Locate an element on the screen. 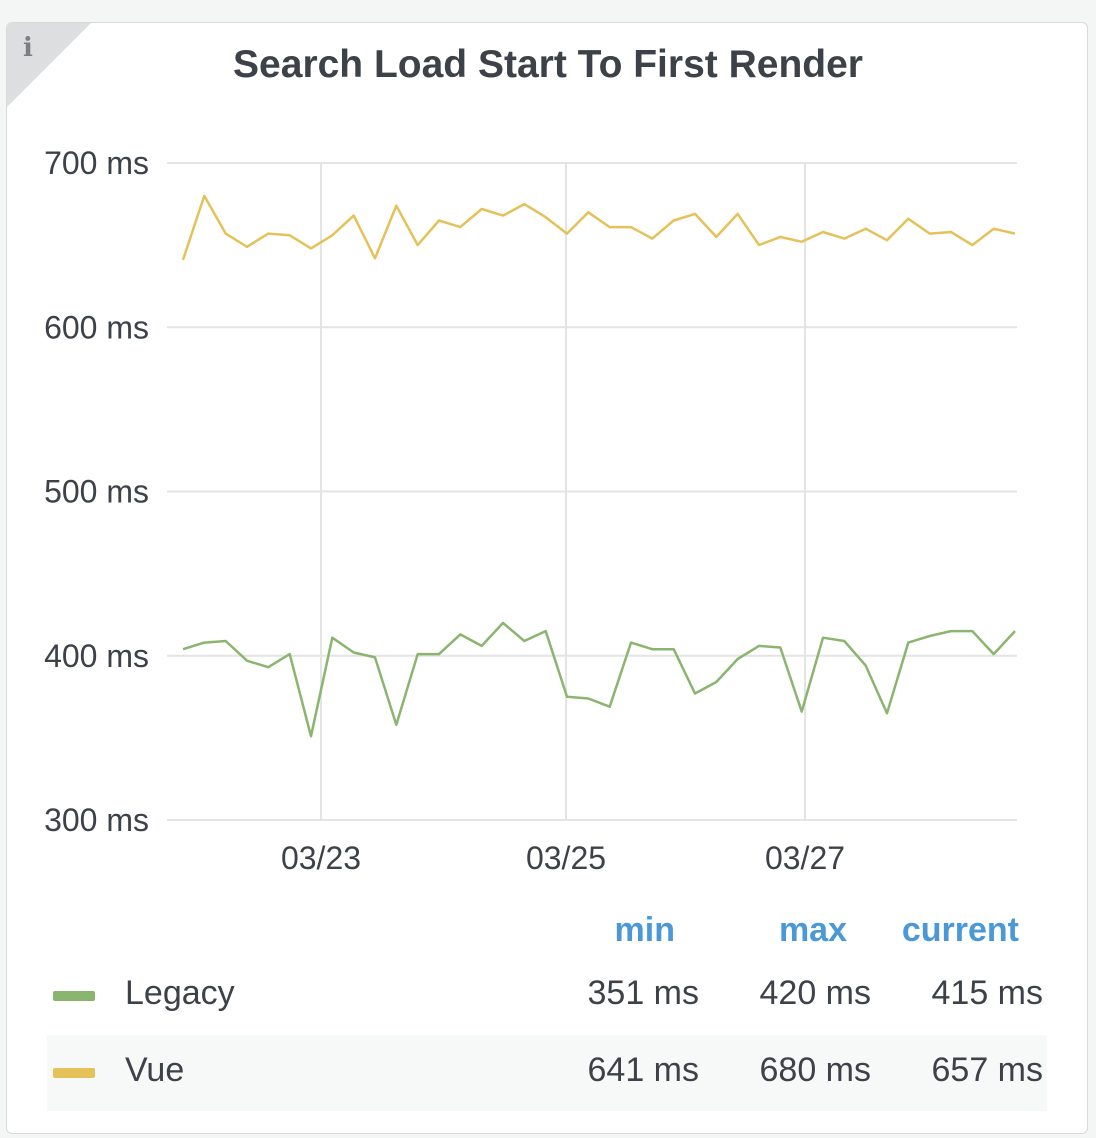 The image size is (1096, 1138). y-tick-label: 300 ms is located at coordinates (96, 820).